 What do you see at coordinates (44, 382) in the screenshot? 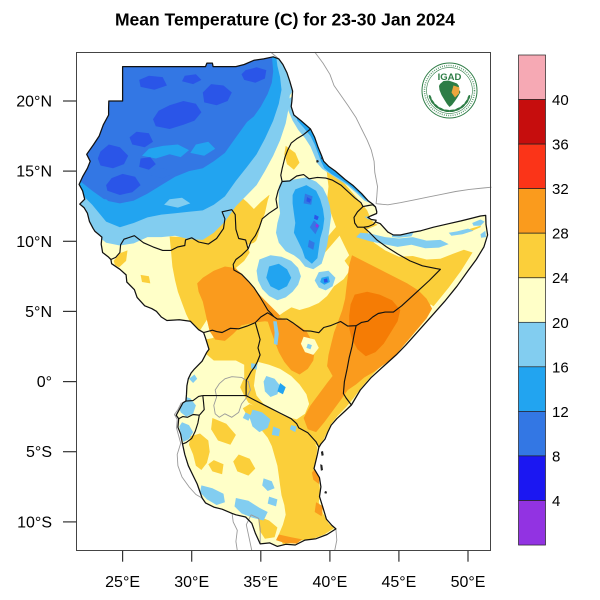
I see `svg-text: 0°` at bounding box center [44, 382].